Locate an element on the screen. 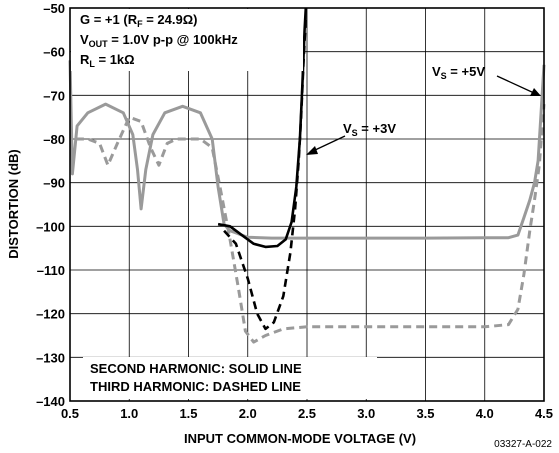 The image size is (559, 453). label-vs-3v: VS = +3V is located at coordinates (369, 129).